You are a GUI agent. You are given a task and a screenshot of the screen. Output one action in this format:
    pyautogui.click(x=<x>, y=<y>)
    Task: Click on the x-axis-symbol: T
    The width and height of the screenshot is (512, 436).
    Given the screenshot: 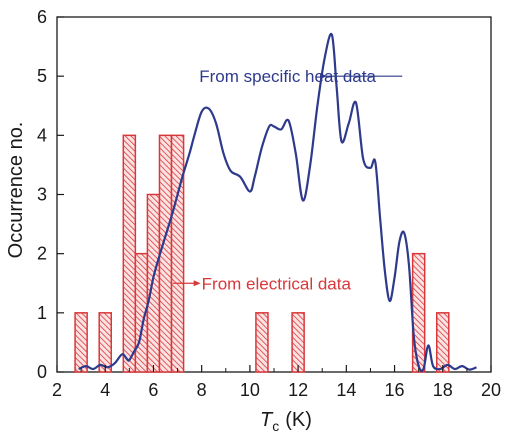 What is the action you would take?
    pyautogui.click(x=267, y=420)
    